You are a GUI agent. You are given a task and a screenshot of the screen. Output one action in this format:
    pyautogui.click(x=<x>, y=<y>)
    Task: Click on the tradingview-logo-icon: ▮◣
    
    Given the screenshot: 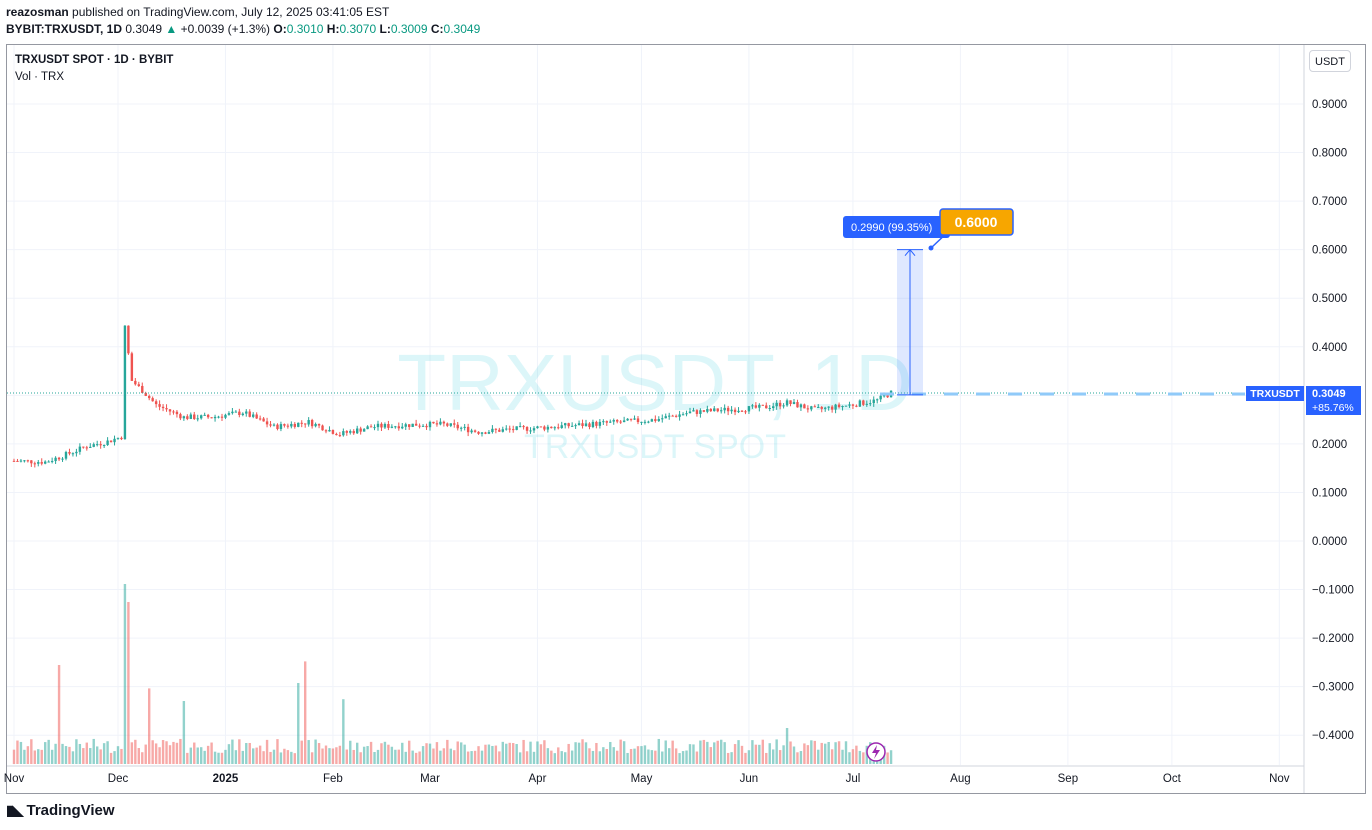 What is the action you would take?
    pyautogui.click(x=15, y=810)
    